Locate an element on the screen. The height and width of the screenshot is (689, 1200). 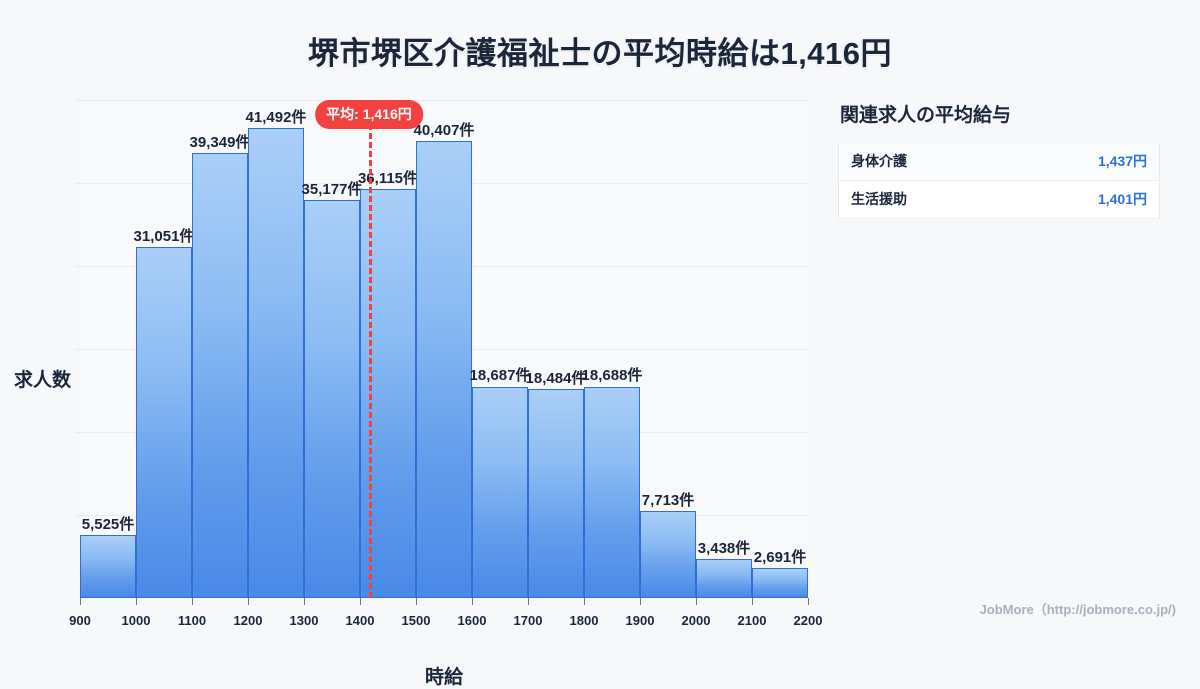
bar-value-label: 31,051件 is located at coordinates (164, 236).